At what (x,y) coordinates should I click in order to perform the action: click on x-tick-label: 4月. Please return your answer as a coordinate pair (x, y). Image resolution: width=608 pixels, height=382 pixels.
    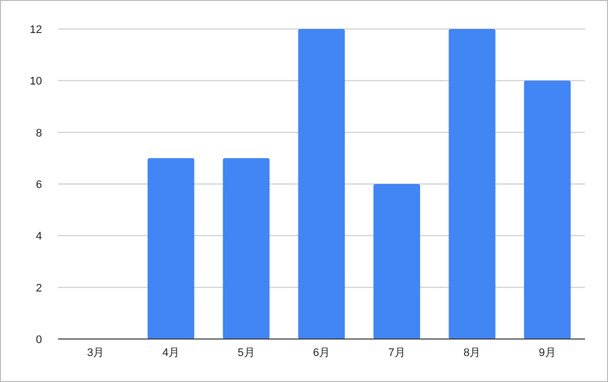
    Looking at the image, I should click on (171, 353).